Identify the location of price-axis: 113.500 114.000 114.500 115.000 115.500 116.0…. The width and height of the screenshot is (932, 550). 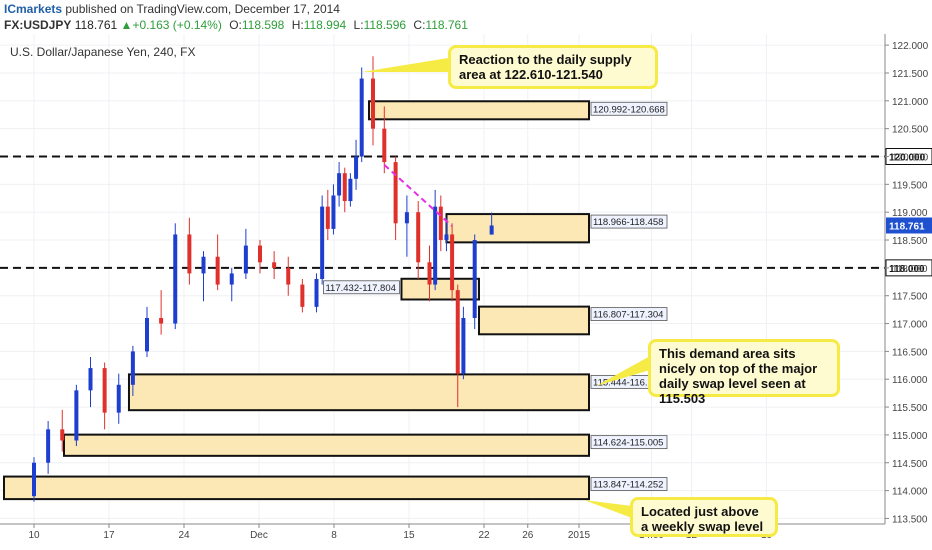
(908, 283).